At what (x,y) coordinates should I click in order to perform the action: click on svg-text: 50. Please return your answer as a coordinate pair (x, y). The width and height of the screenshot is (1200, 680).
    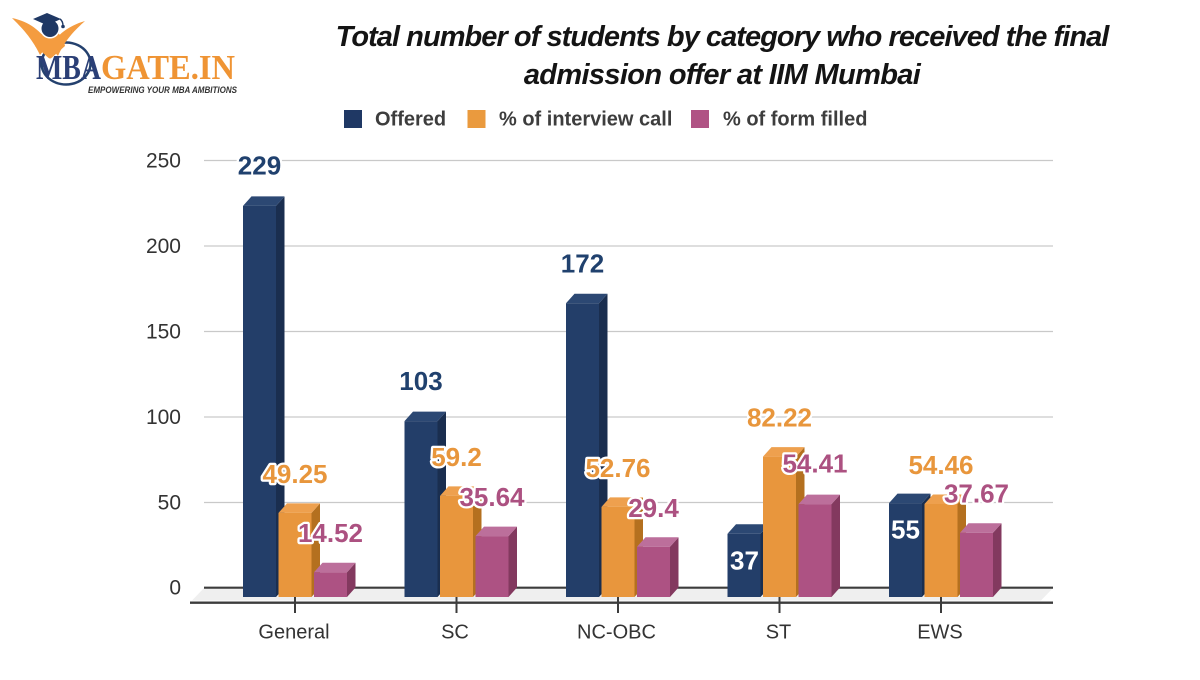
    Looking at the image, I should click on (169, 503).